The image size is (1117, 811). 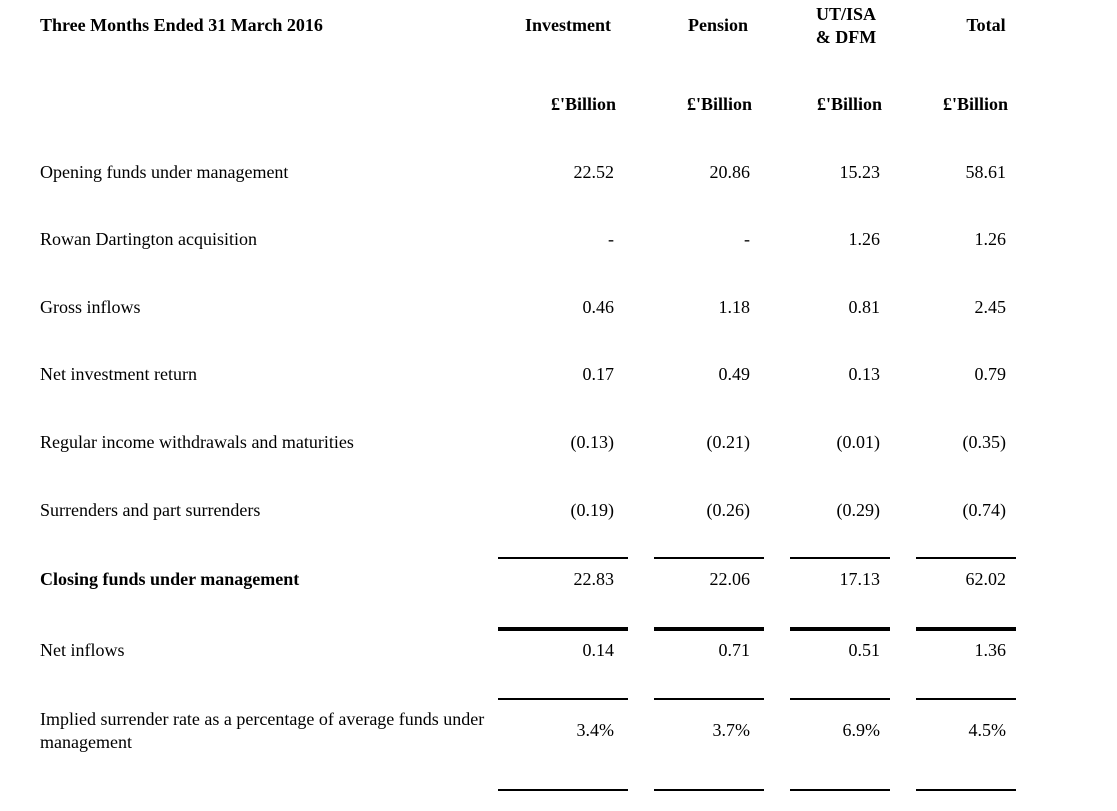 What do you see at coordinates (864, 650) in the screenshot?
I see `cell-value: 0.51` at bounding box center [864, 650].